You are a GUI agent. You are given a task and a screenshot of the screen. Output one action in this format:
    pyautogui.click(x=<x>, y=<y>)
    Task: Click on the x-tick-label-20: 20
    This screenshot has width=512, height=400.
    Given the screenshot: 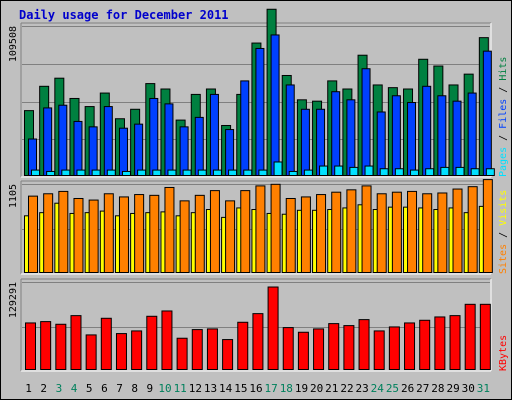 What is the action you would take?
    pyautogui.click(x=316, y=388)
    